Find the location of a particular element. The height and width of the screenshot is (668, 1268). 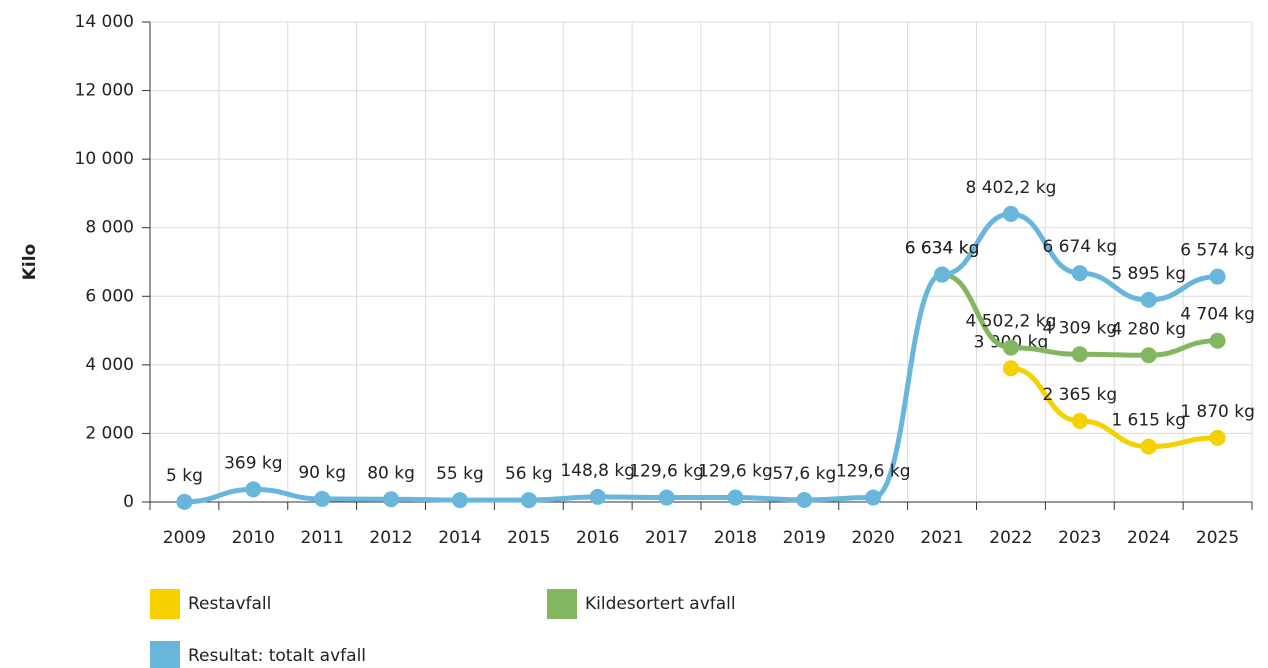

data-label: 56 kg is located at coordinates (529, 474).